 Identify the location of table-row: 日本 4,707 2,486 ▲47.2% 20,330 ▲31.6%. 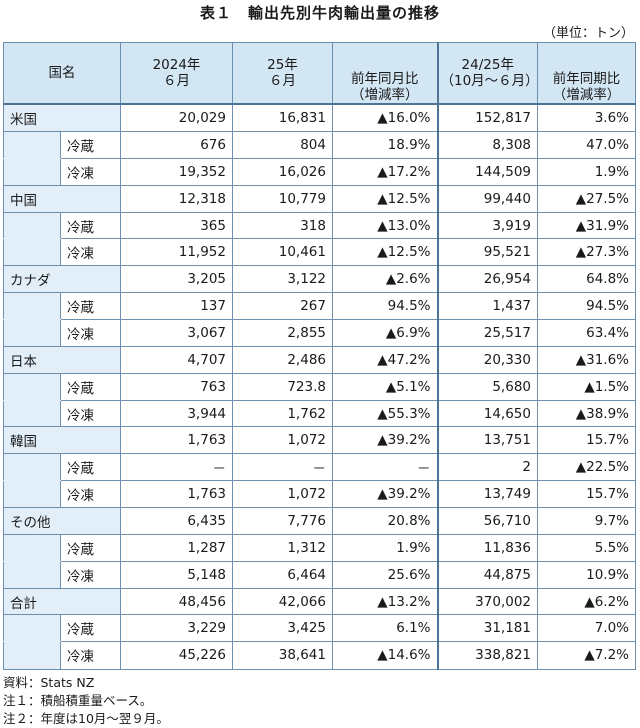
(319, 359).